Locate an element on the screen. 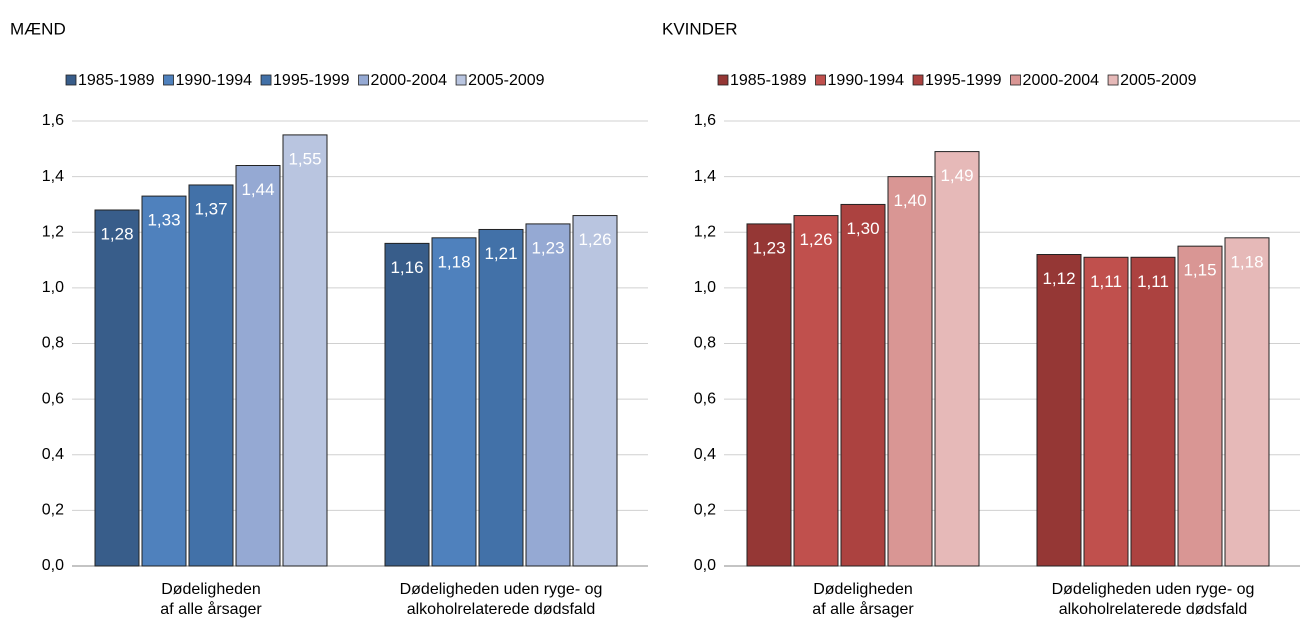 This screenshot has width=1304, height=626. value-label: 1,15 is located at coordinates (1199, 270).